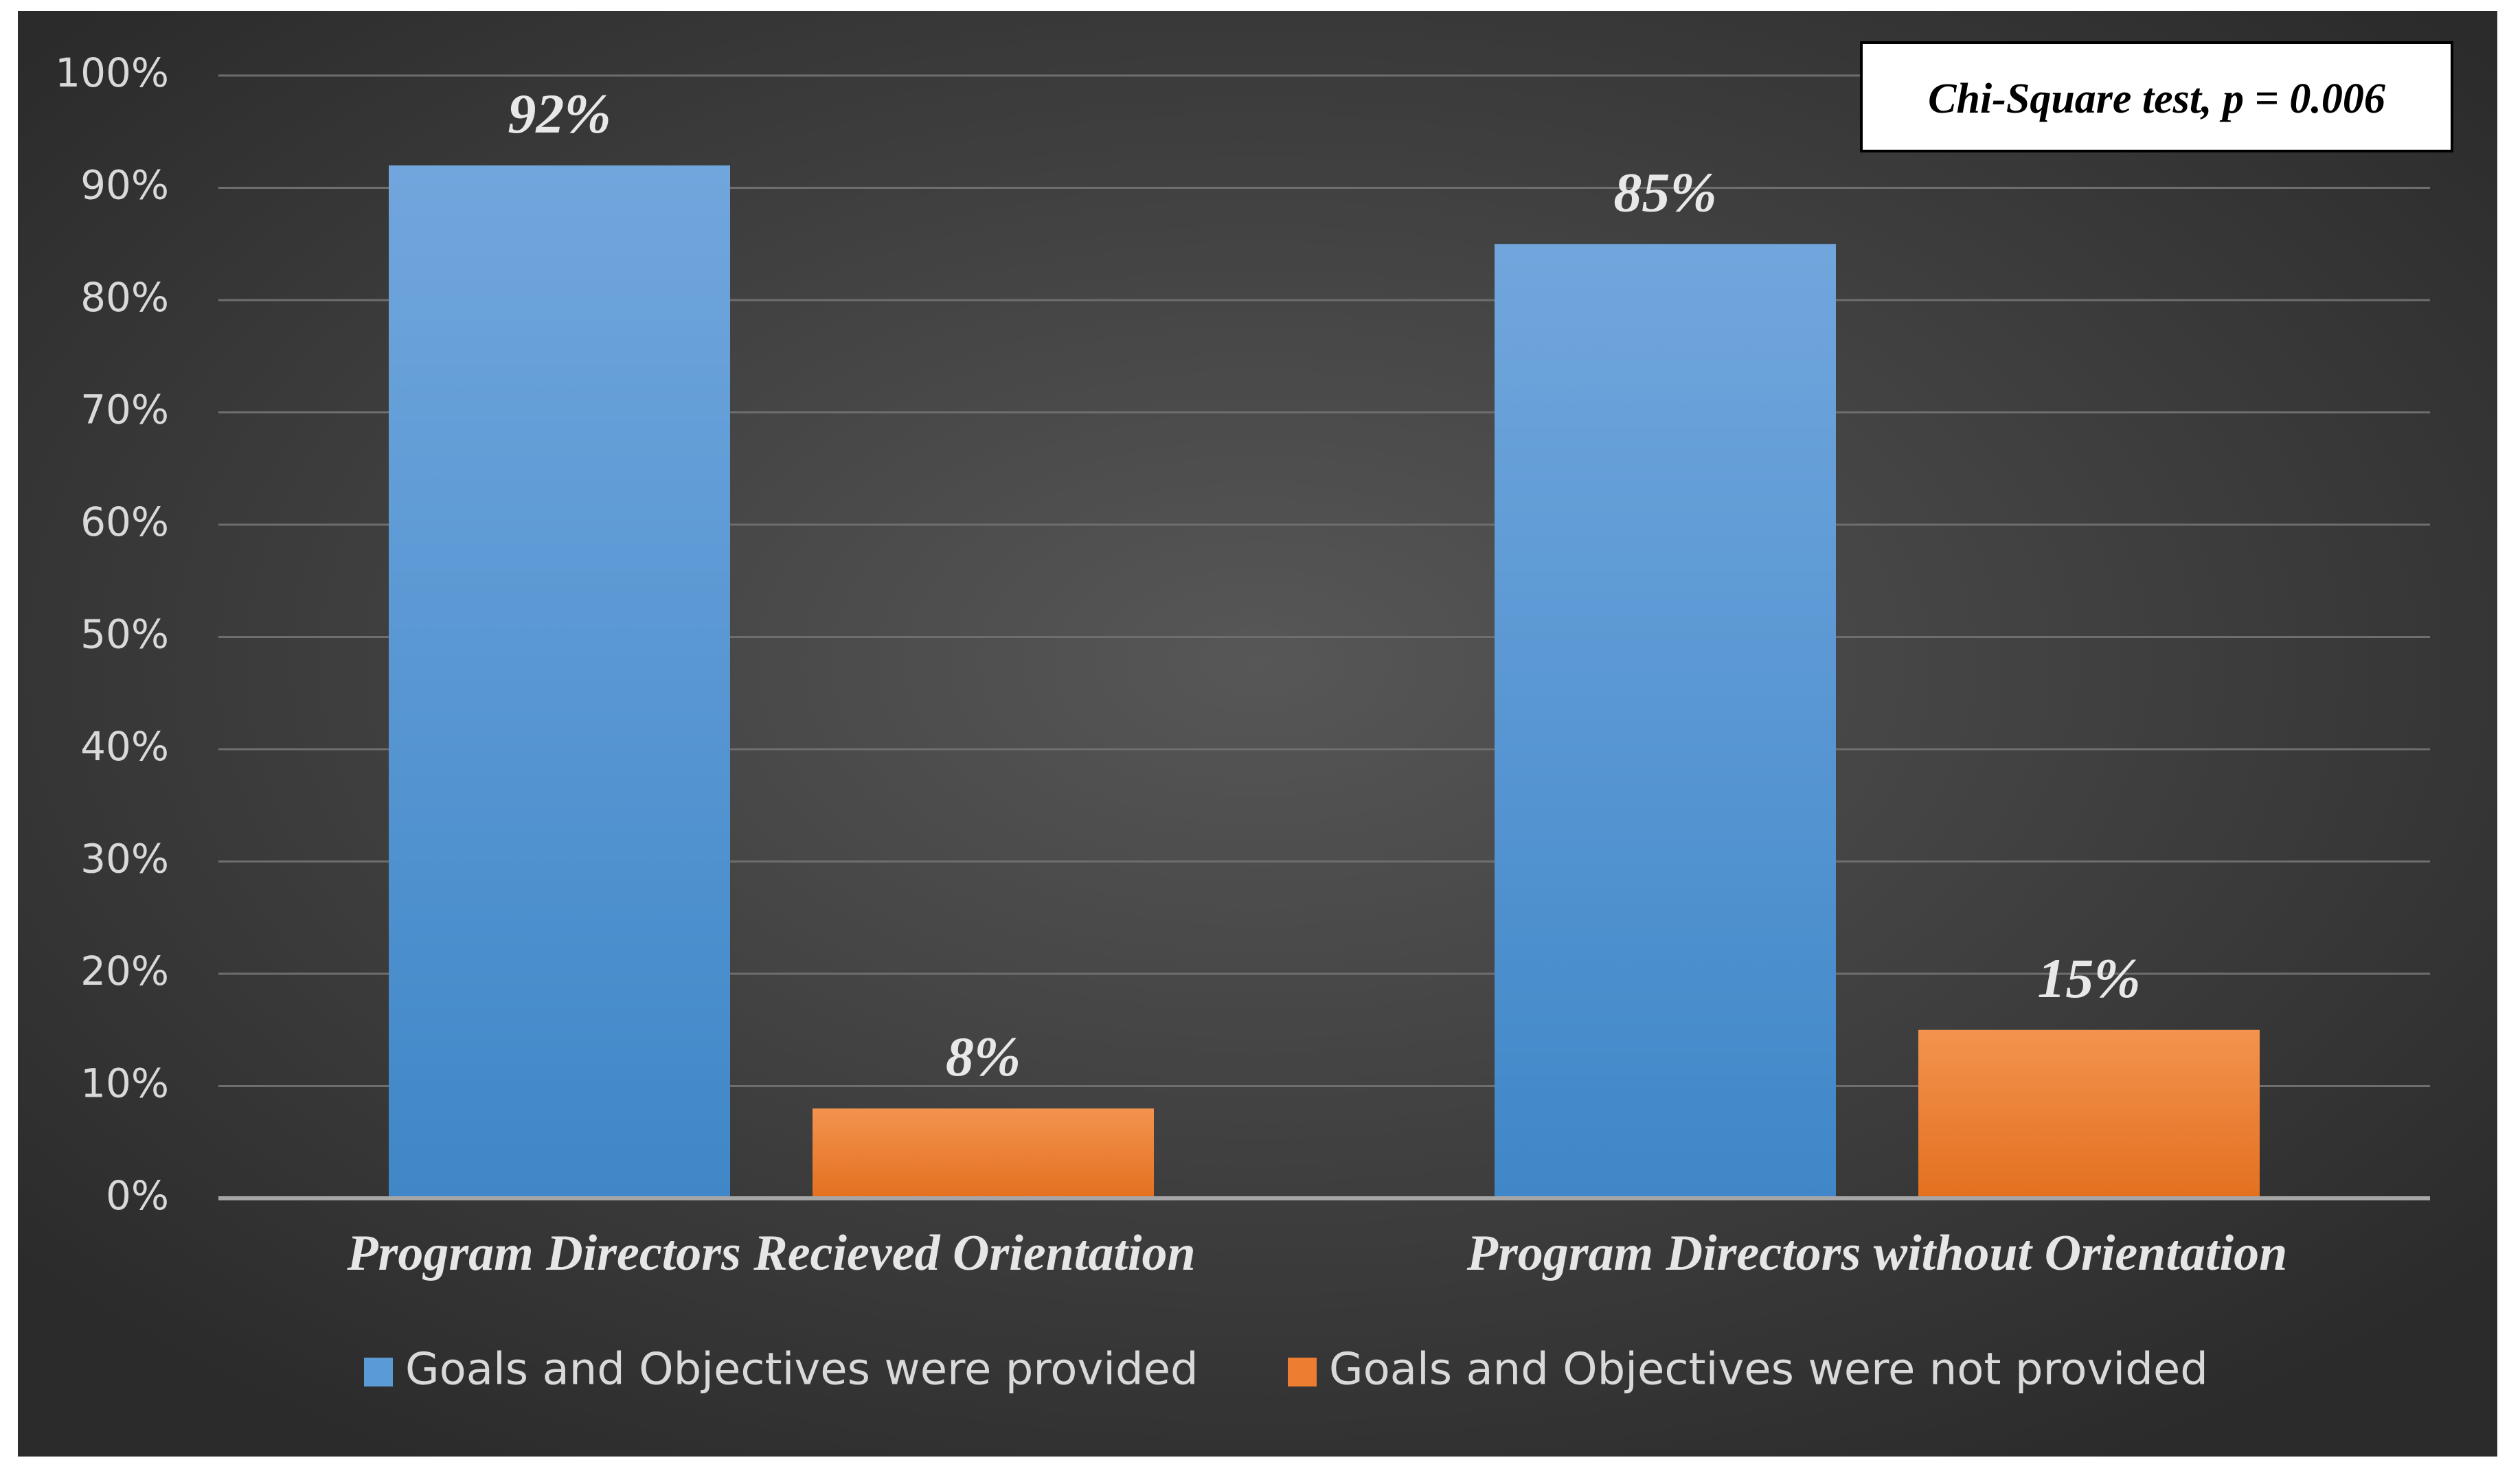 The image size is (2509, 1484). Describe the element at coordinates (125, 298) in the screenshot. I see `y-tick-label: 80%` at that location.